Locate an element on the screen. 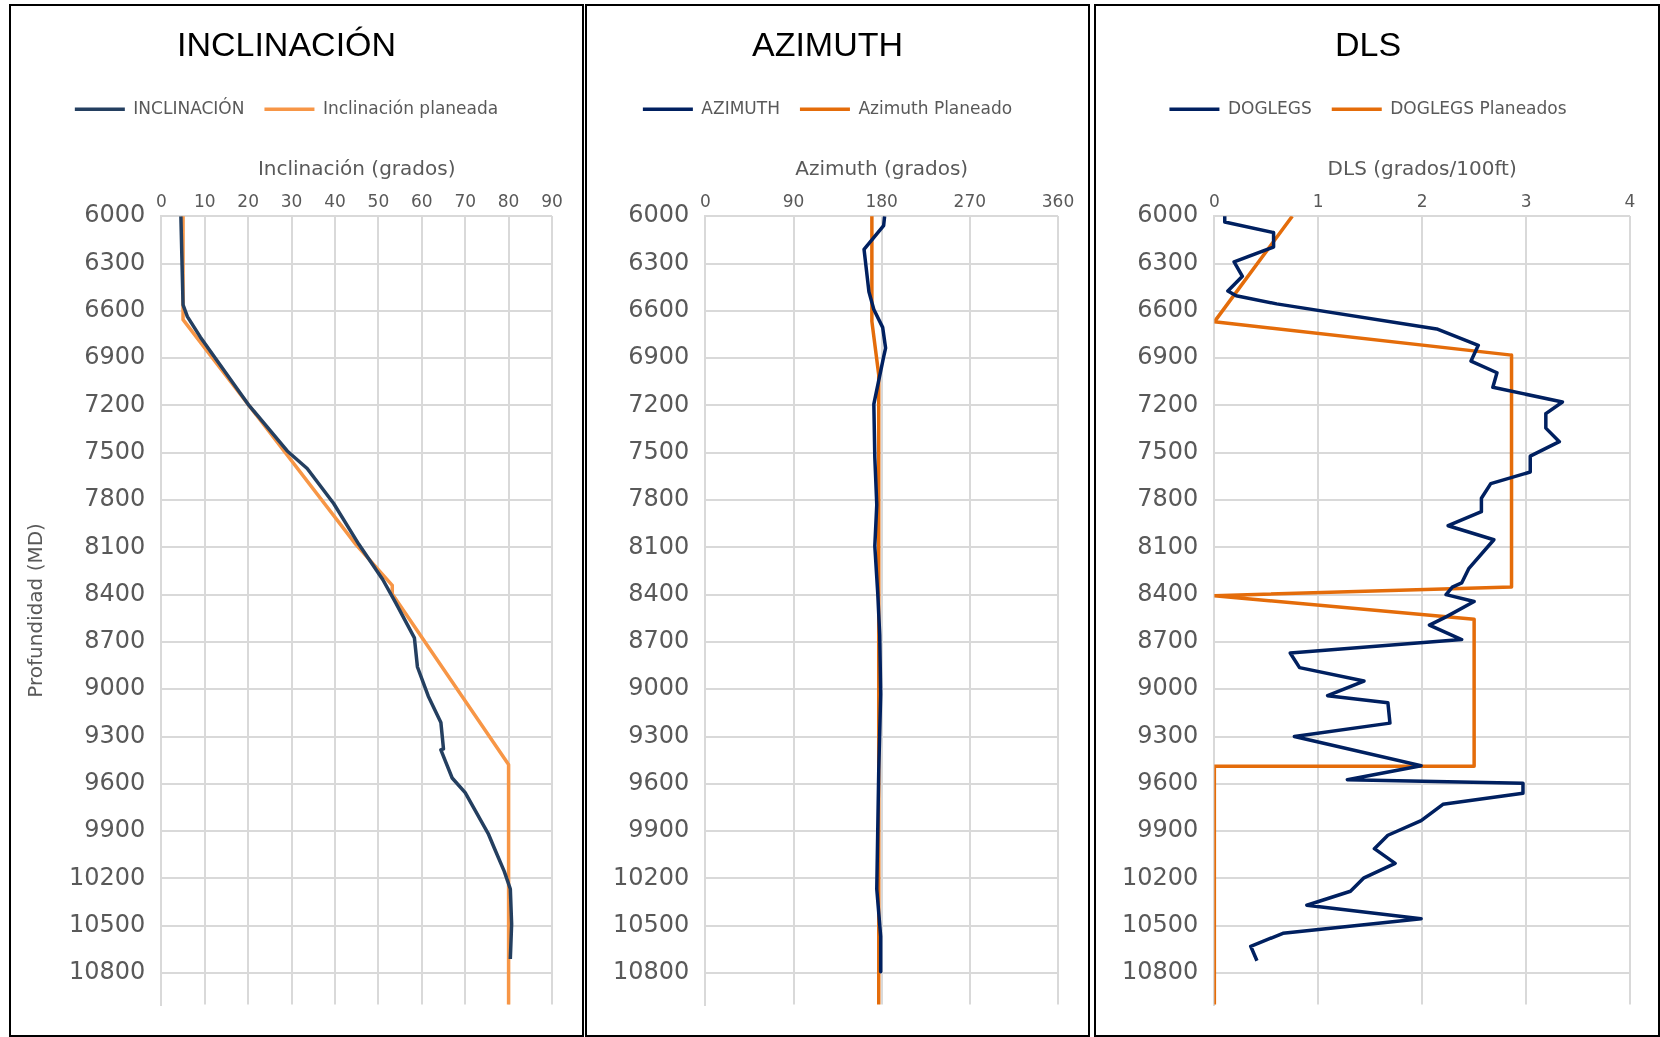 The width and height of the screenshot is (1660, 1037). x-tick-label: 50 is located at coordinates (378, 201).